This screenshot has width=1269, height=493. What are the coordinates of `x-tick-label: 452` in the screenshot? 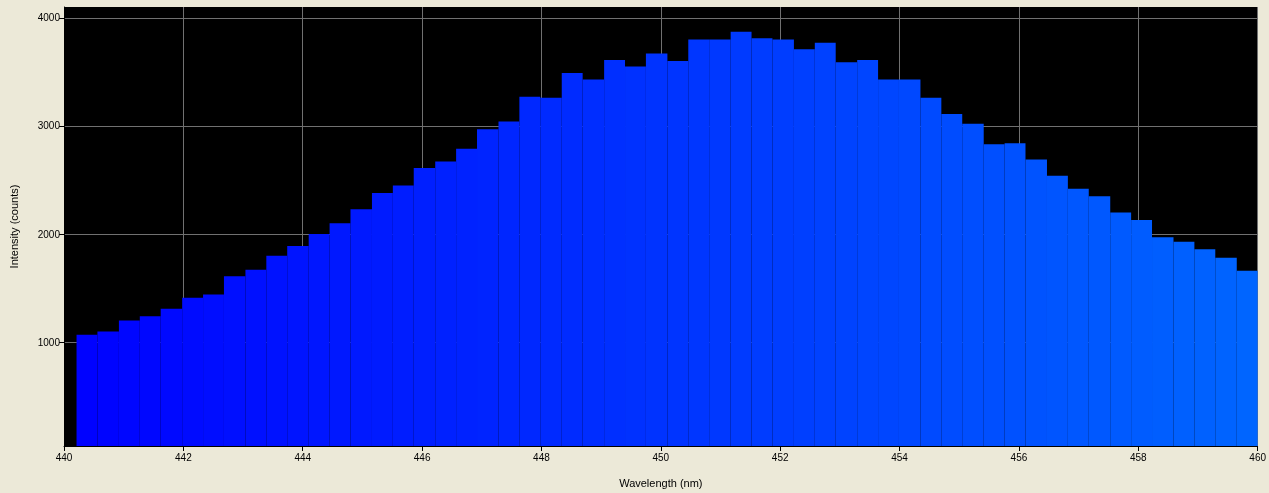 It's located at (780, 457).